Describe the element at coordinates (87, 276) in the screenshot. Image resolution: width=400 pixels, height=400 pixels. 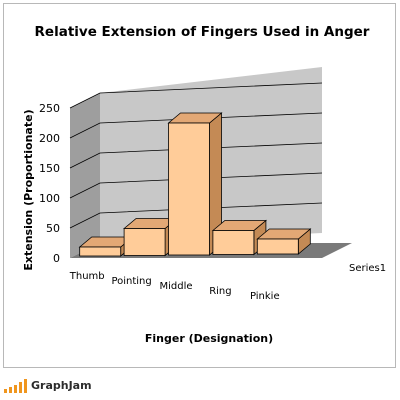
I see `x-tick-label: Thumb` at that location.